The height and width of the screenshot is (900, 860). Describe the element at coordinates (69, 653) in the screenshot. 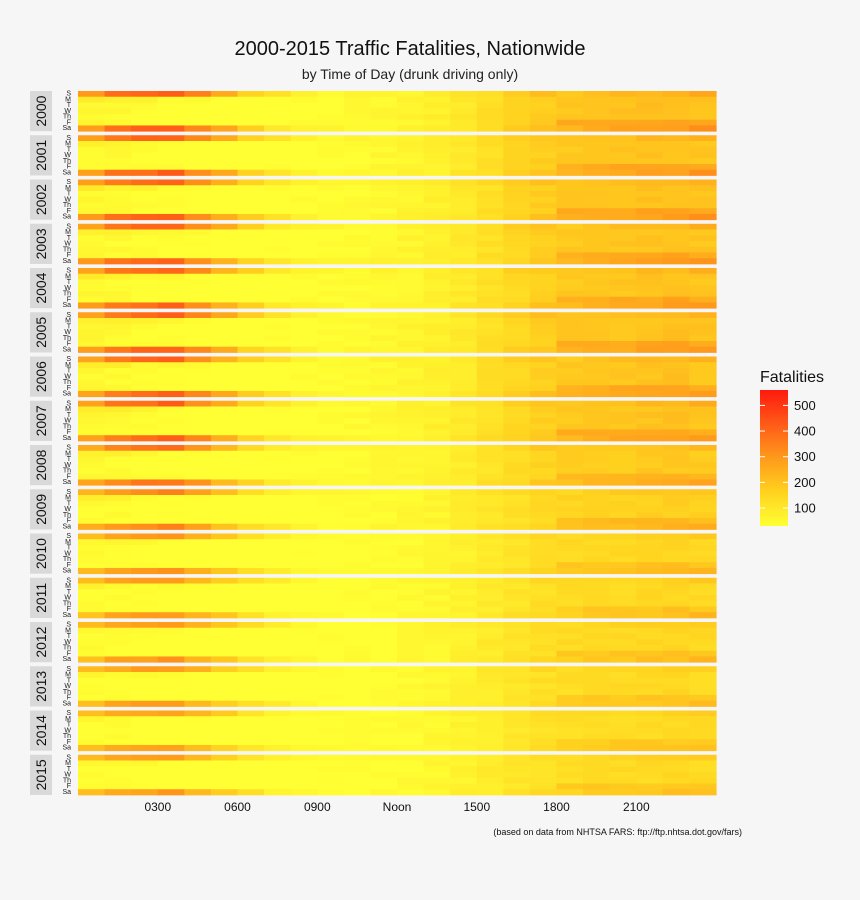

I see `day-label: F` at that location.